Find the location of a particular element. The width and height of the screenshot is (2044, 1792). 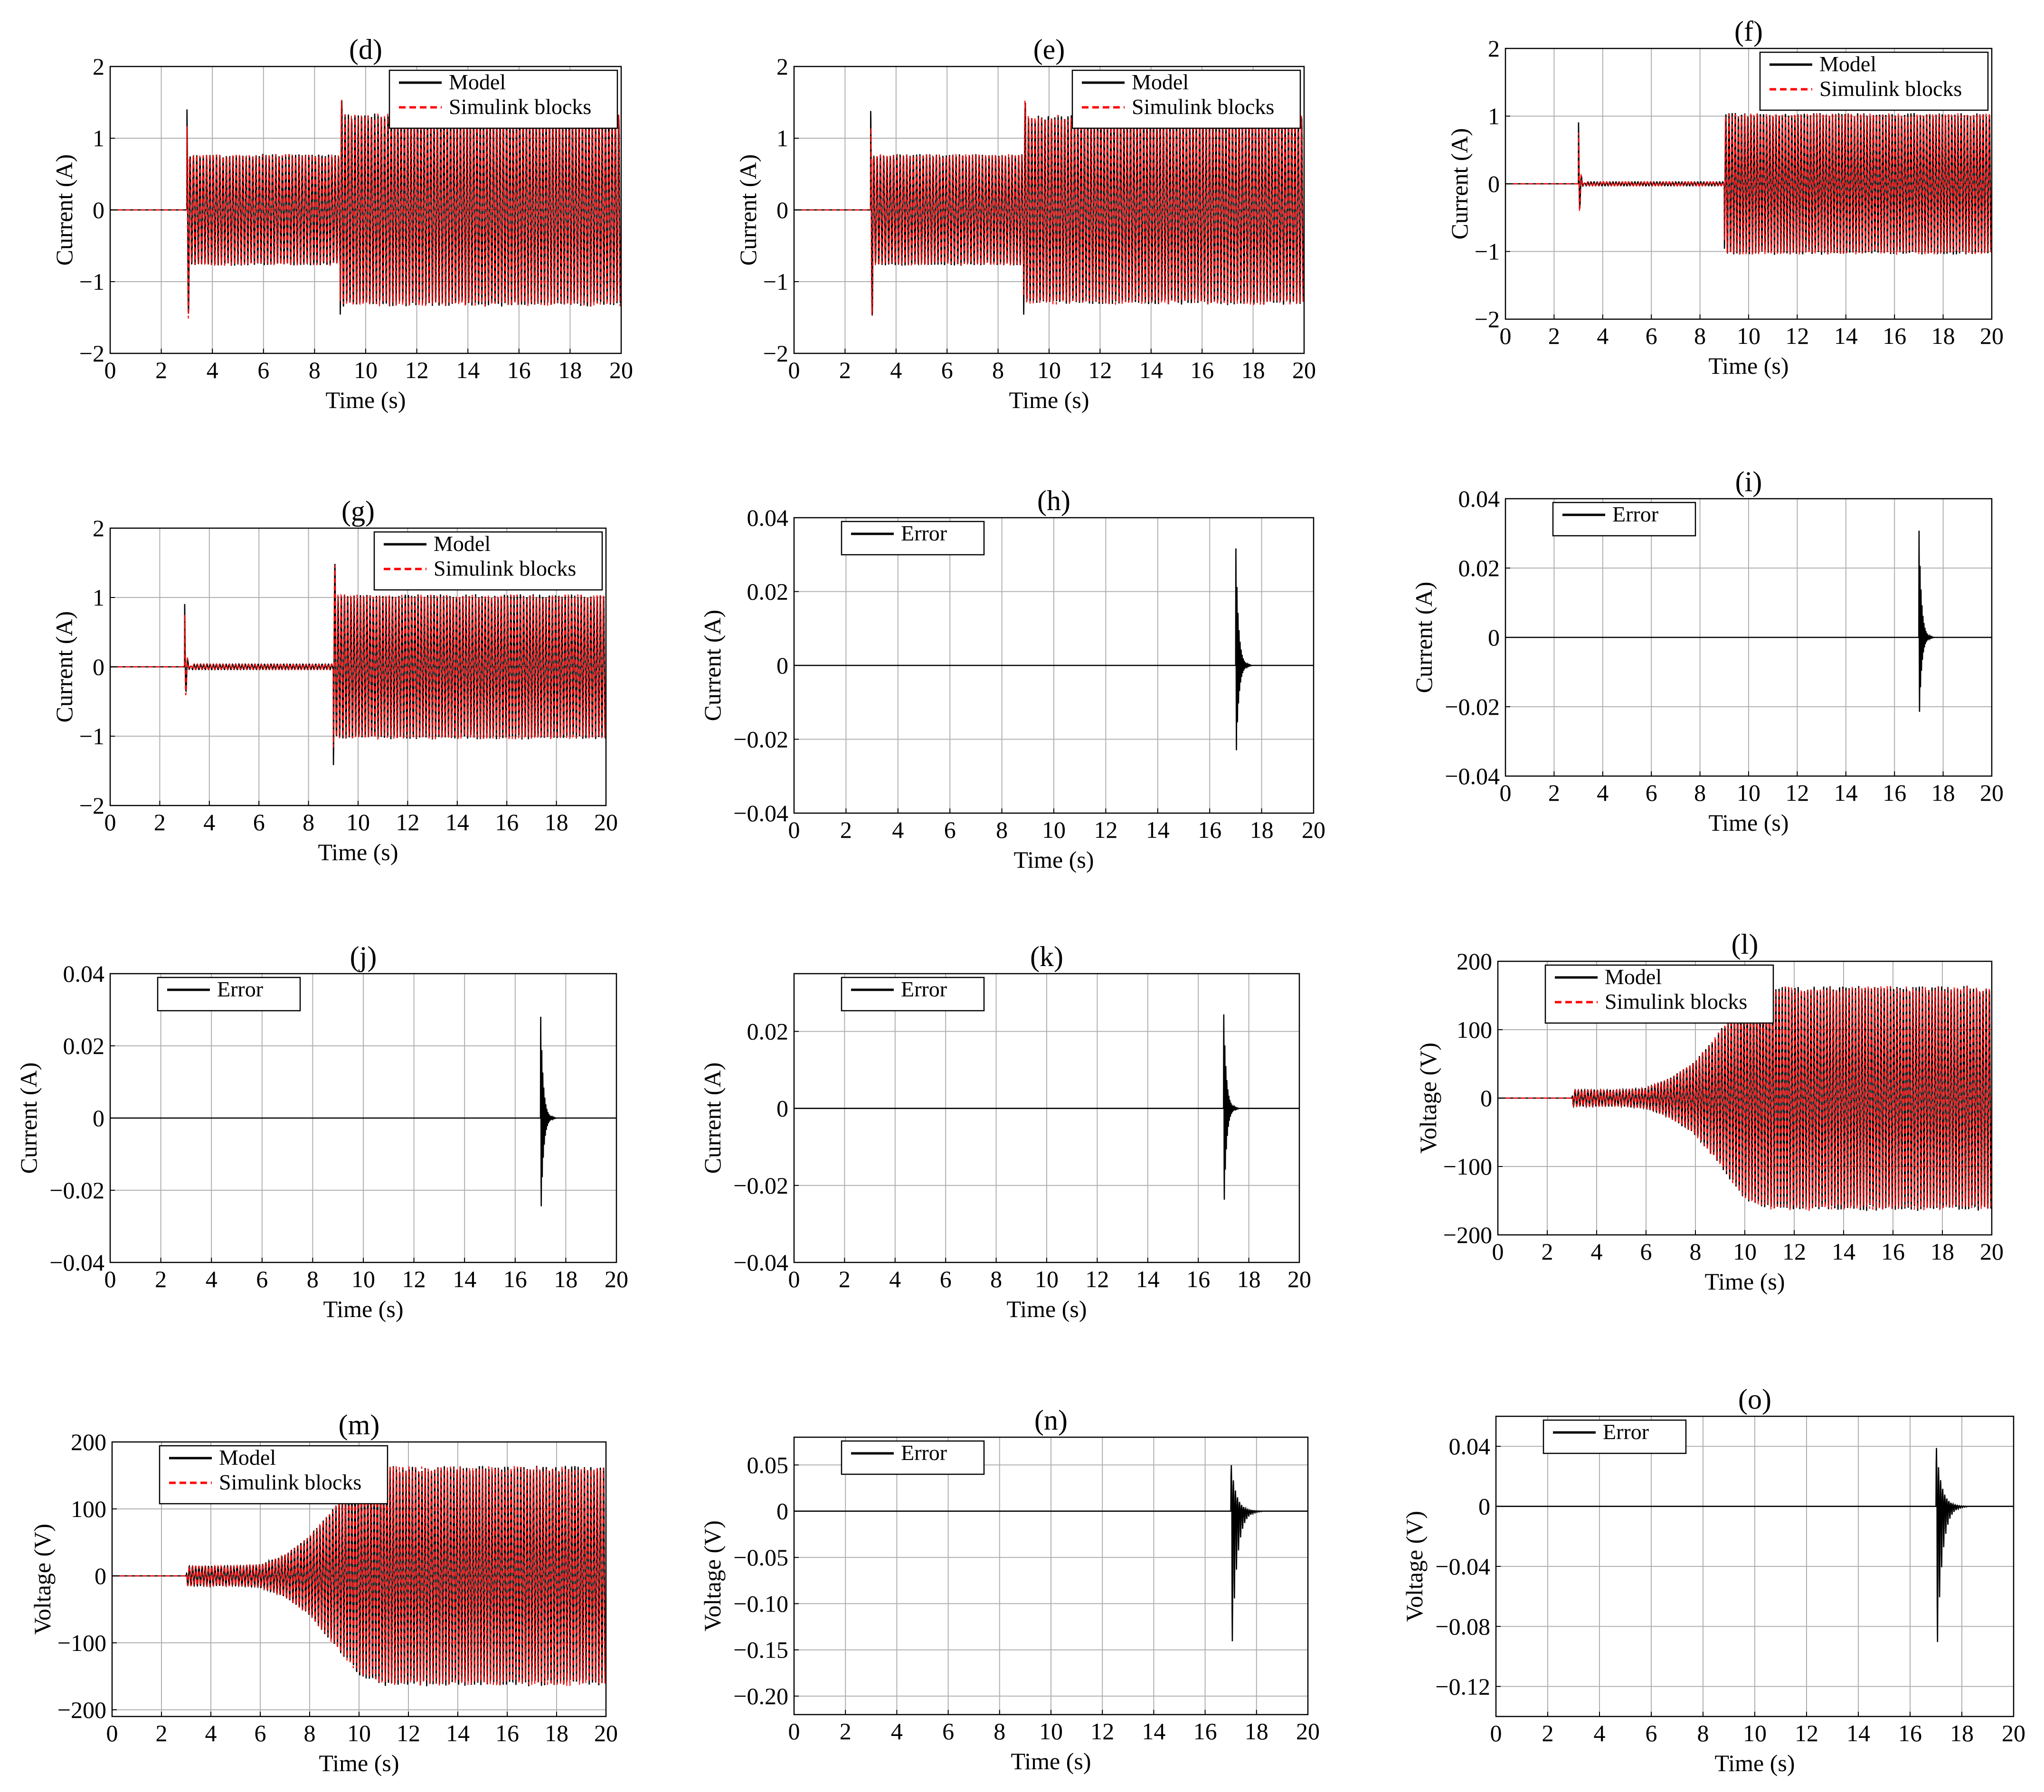

chart-title: (f) is located at coordinates (1748, 31).